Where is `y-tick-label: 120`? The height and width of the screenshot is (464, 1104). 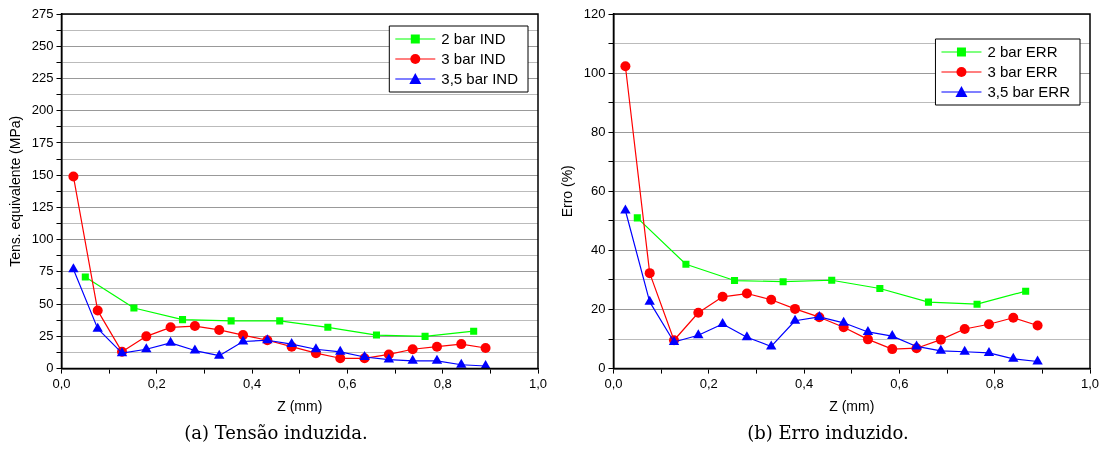 y-tick-label: 120 is located at coordinates (594, 13).